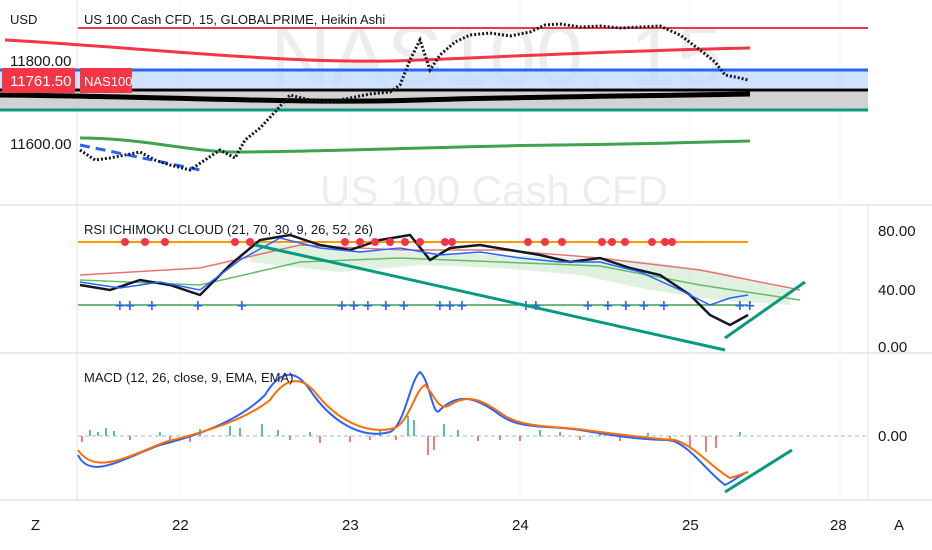  What do you see at coordinates (765, 310) in the screenshot?
I see `rsi-uptrend-line` at bounding box center [765, 310].